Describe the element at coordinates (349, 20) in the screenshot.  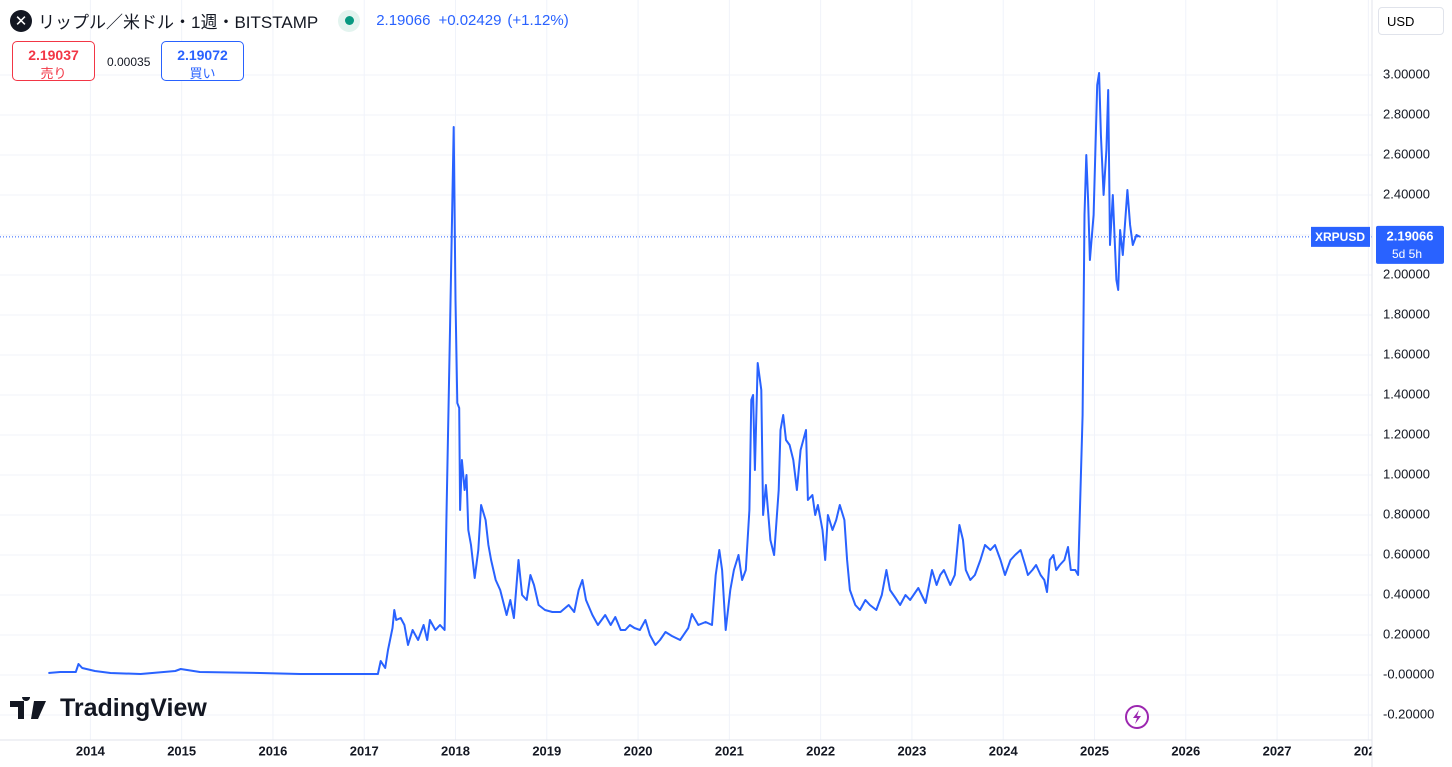
I see `market-status` at that location.